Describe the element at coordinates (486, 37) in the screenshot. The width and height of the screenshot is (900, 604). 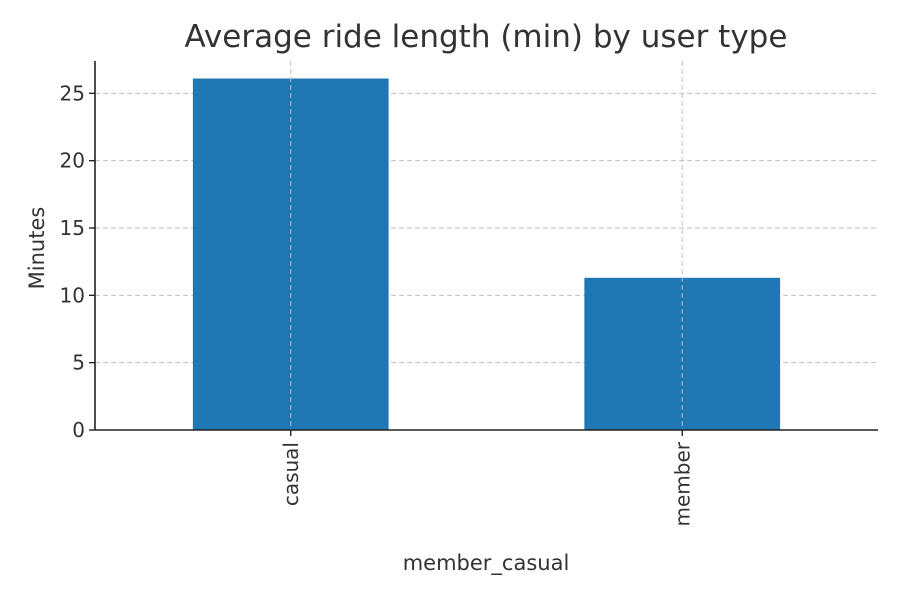
I see `chart-title: Average ride length (min) by user type` at that location.